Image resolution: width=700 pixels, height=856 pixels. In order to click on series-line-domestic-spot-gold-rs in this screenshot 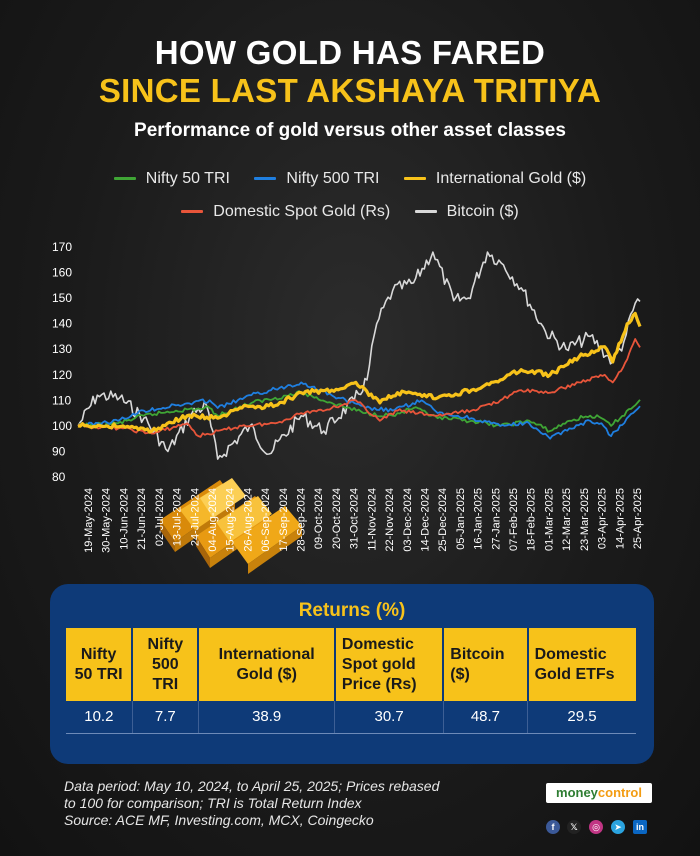, I will do `click(359, 388)`.